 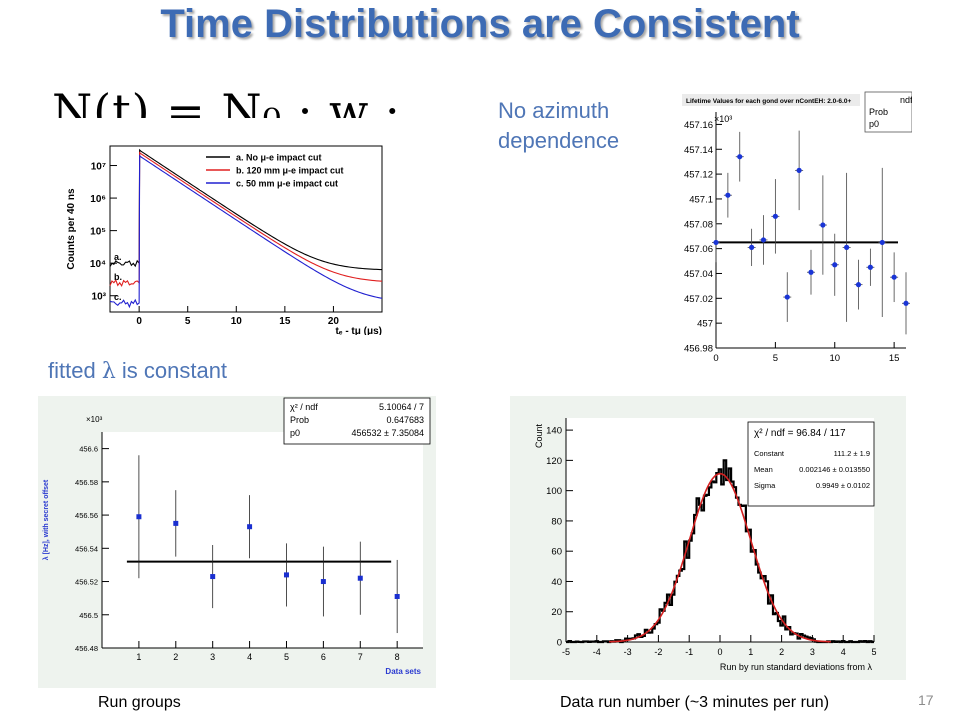 What do you see at coordinates (118, 297) in the screenshot?
I see `series-side-label: c.` at bounding box center [118, 297].